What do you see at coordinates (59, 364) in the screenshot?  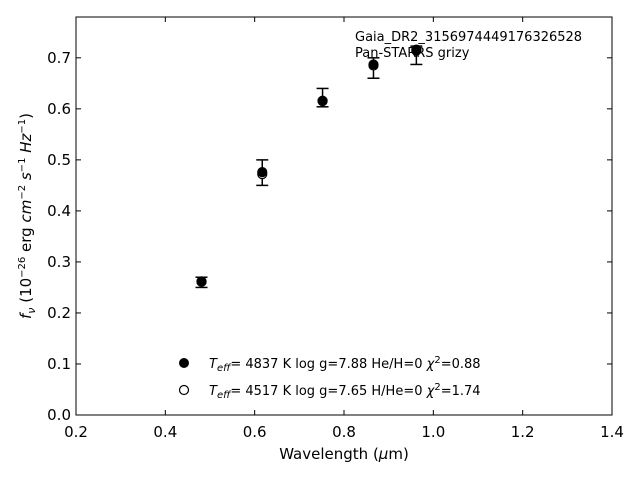 I see `y-tick-label: 0.1` at bounding box center [59, 364].